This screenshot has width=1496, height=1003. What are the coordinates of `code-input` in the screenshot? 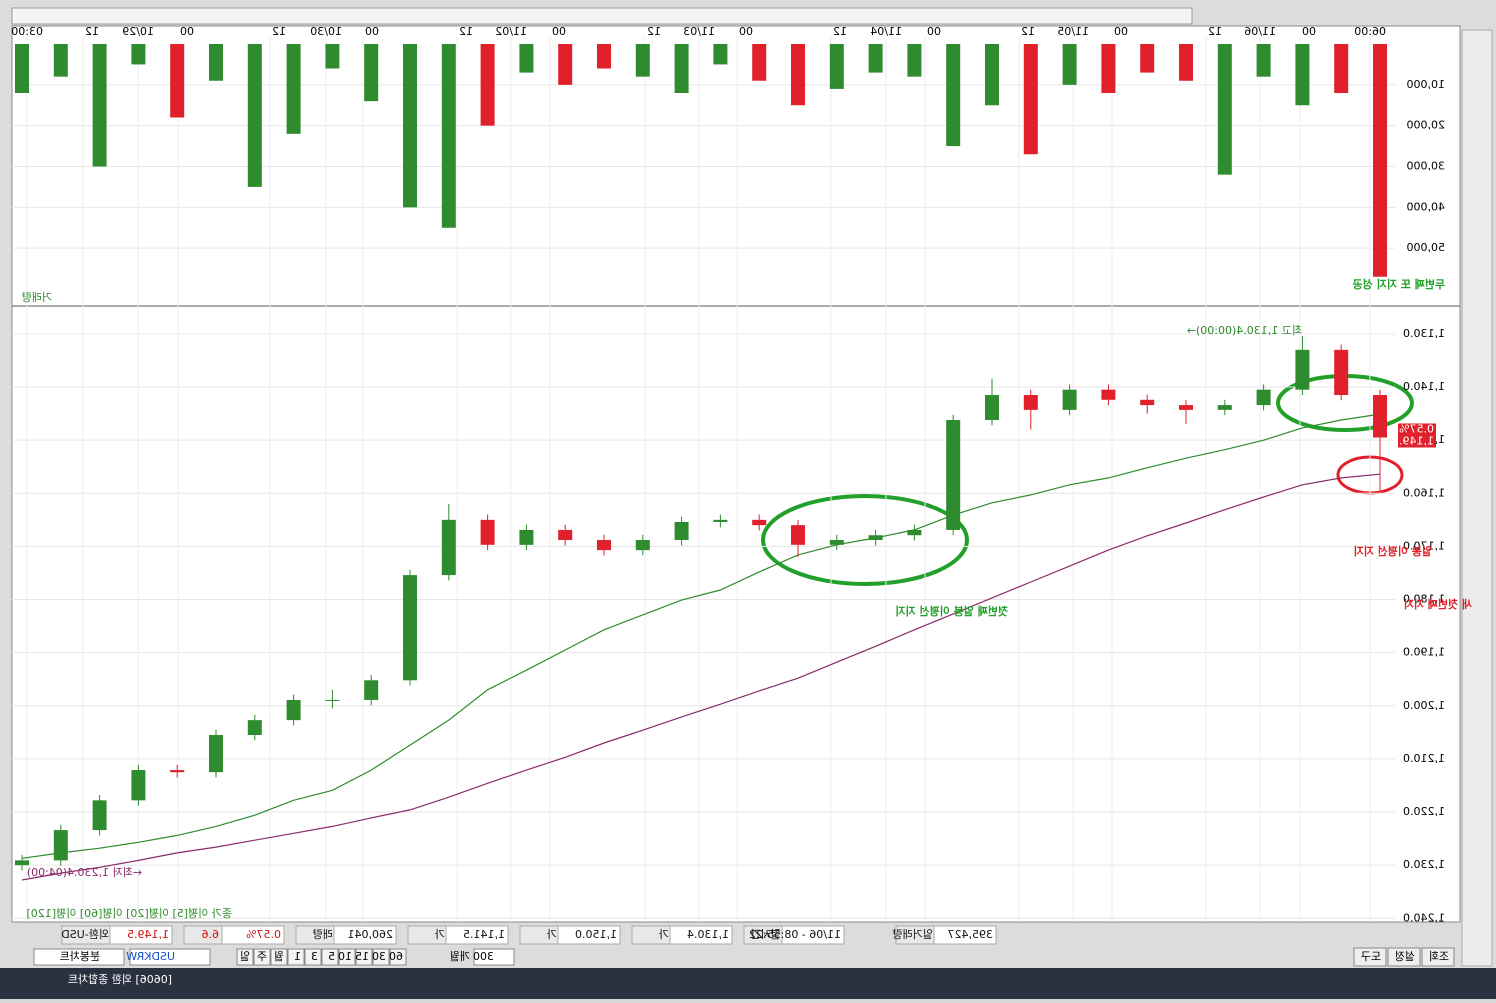 It's located at (170, 957).